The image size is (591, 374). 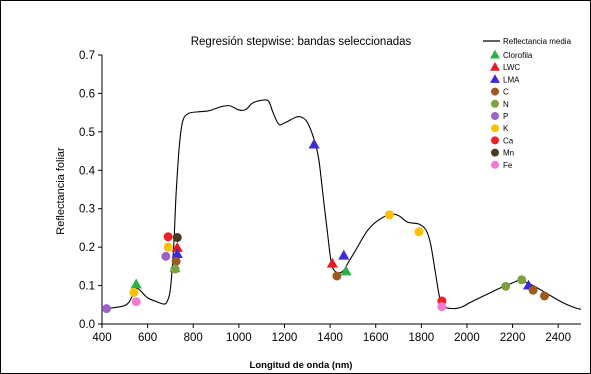 What do you see at coordinates (495, 103) in the screenshot?
I see `legend-swatch-n` at bounding box center [495, 103].